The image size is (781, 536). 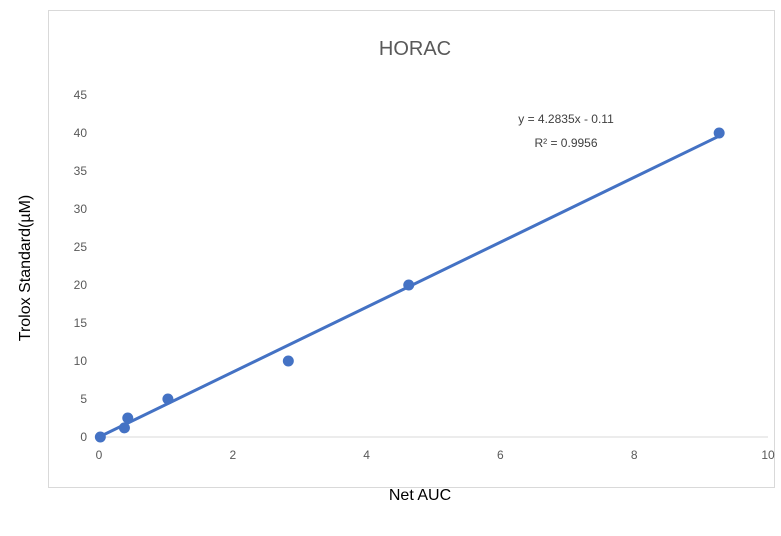 What do you see at coordinates (415, 49) in the screenshot?
I see `chart-title: HORAC` at bounding box center [415, 49].